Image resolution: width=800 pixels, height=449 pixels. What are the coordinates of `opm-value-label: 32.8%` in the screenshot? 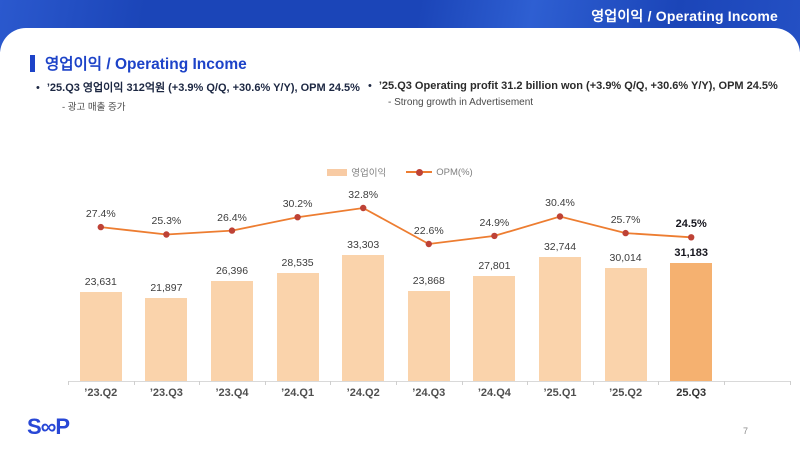 It's located at (363, 194).